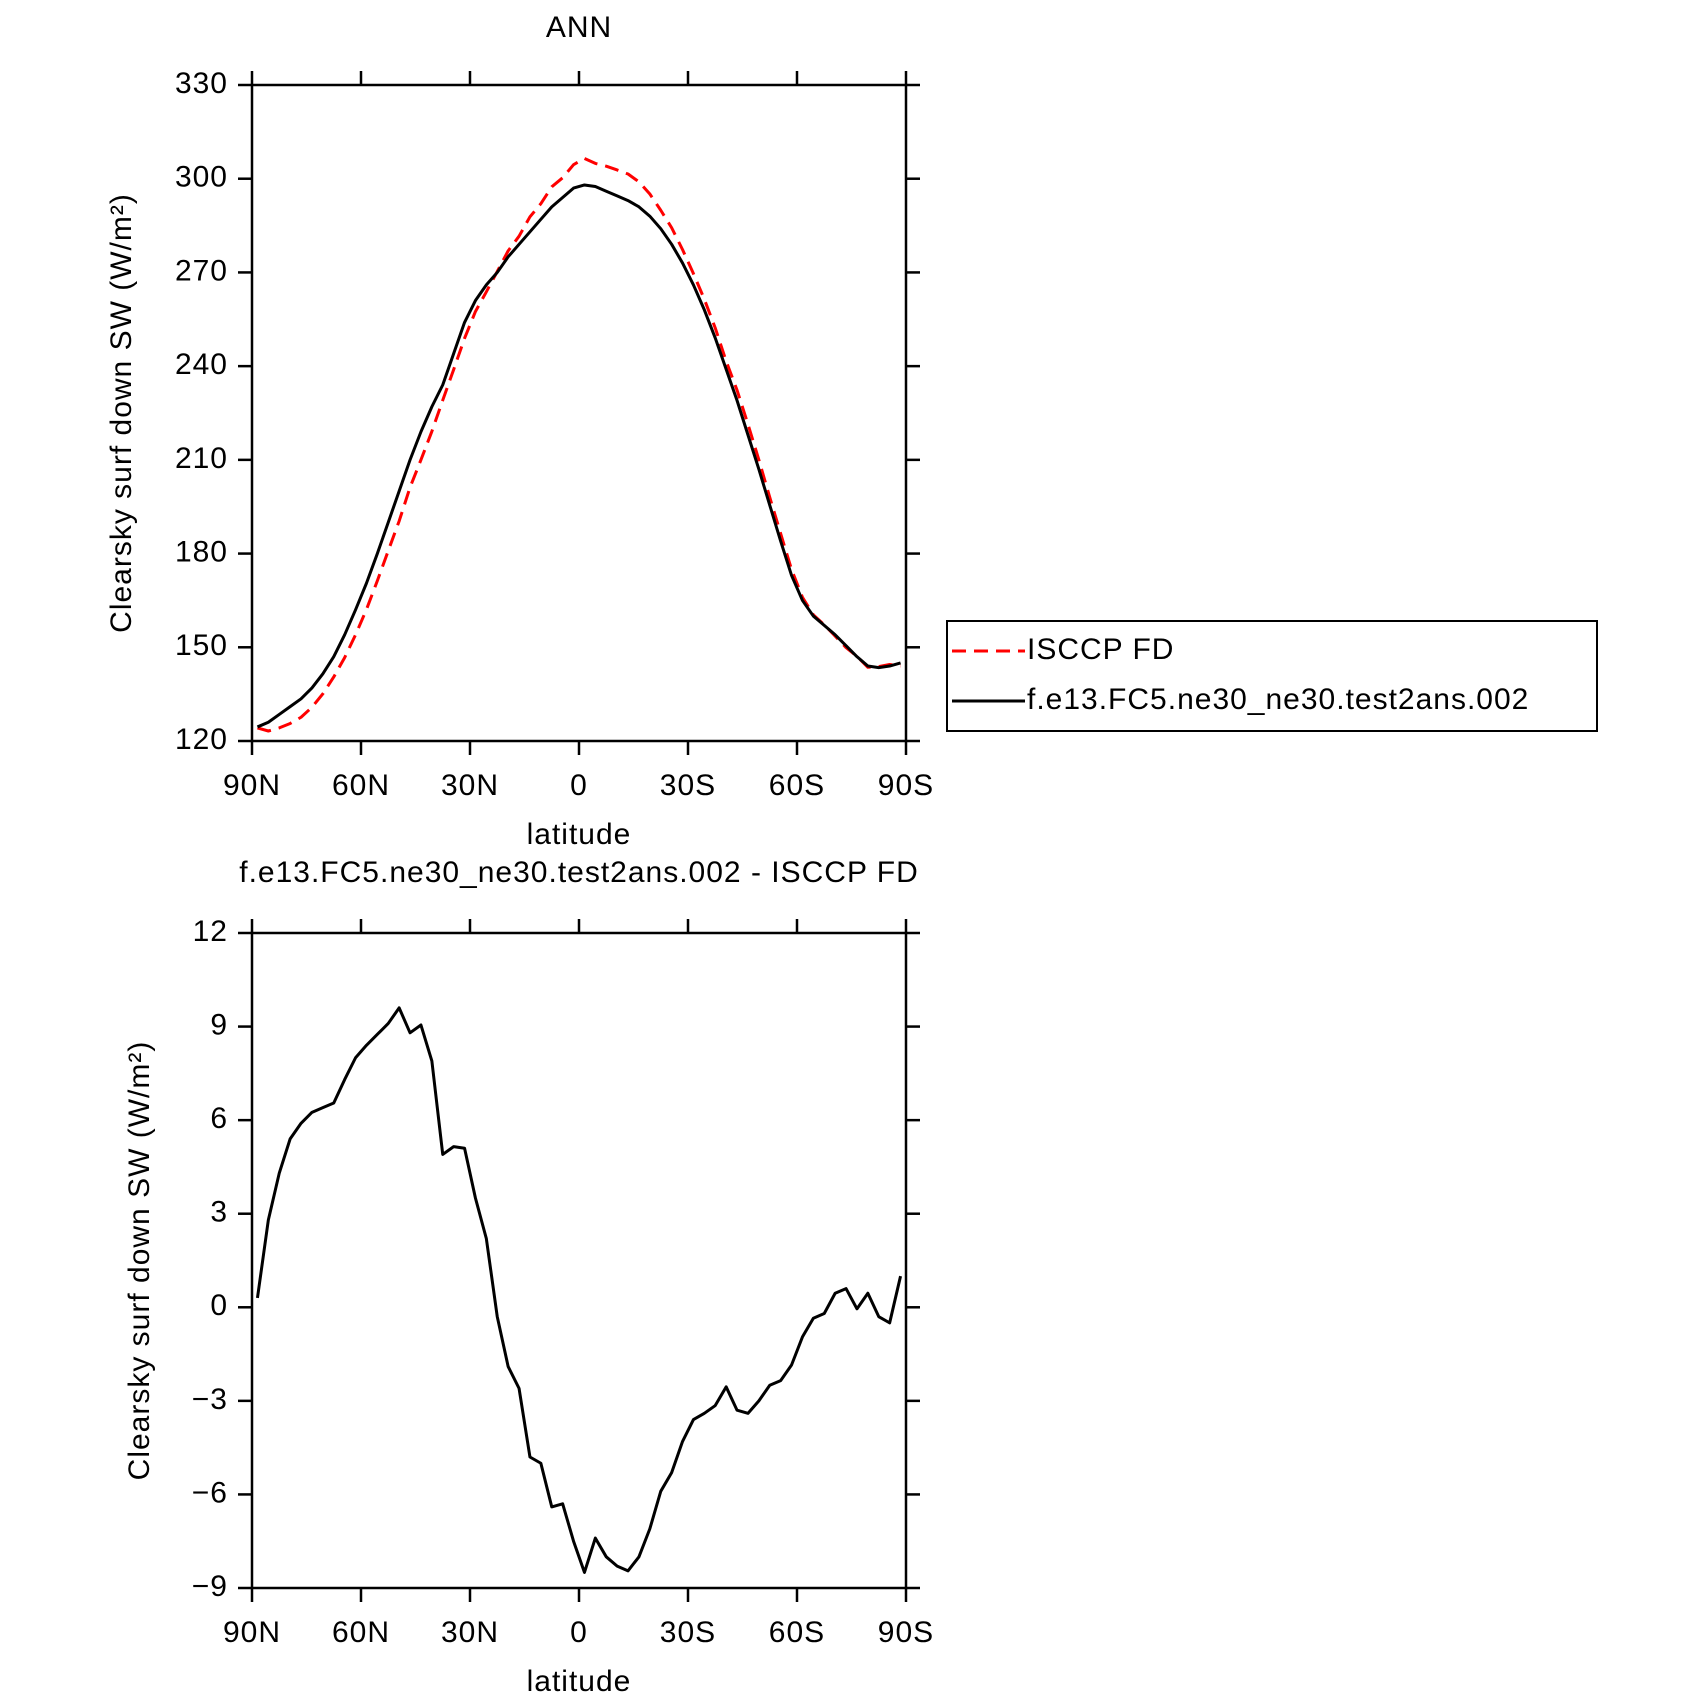 This screenshot has height=1703, width=1699. I want to click on plot-frame, so click(579, 1260).